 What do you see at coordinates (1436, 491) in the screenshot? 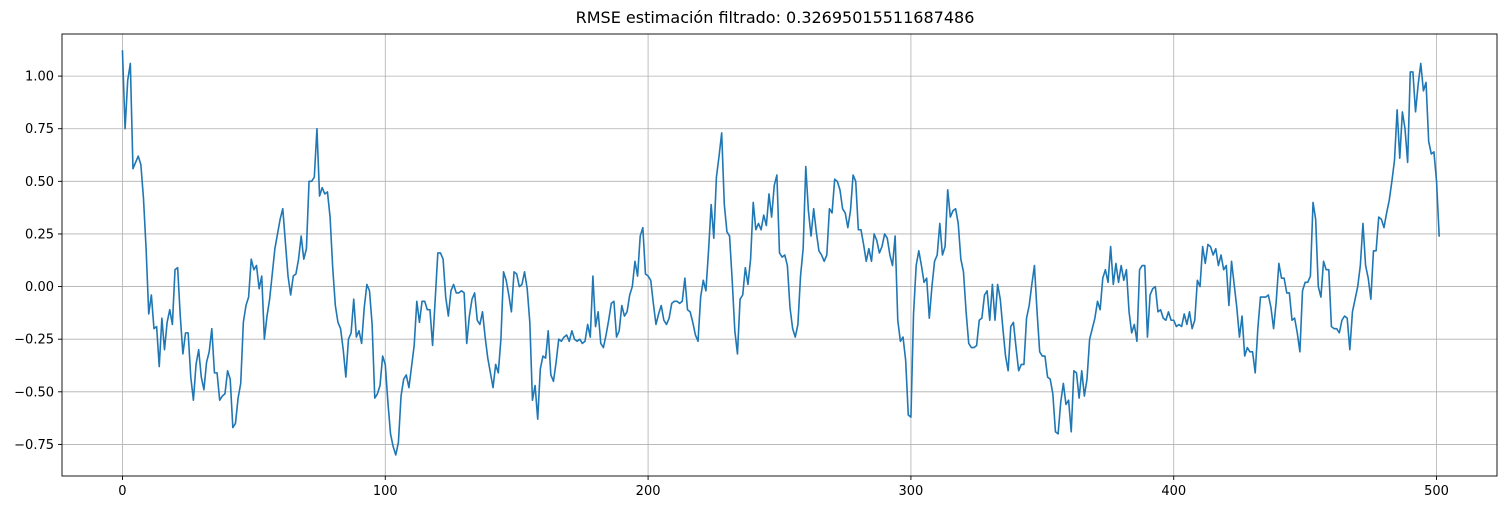
I see `x-tick-label: 500` at bounding box center [1436, 491].